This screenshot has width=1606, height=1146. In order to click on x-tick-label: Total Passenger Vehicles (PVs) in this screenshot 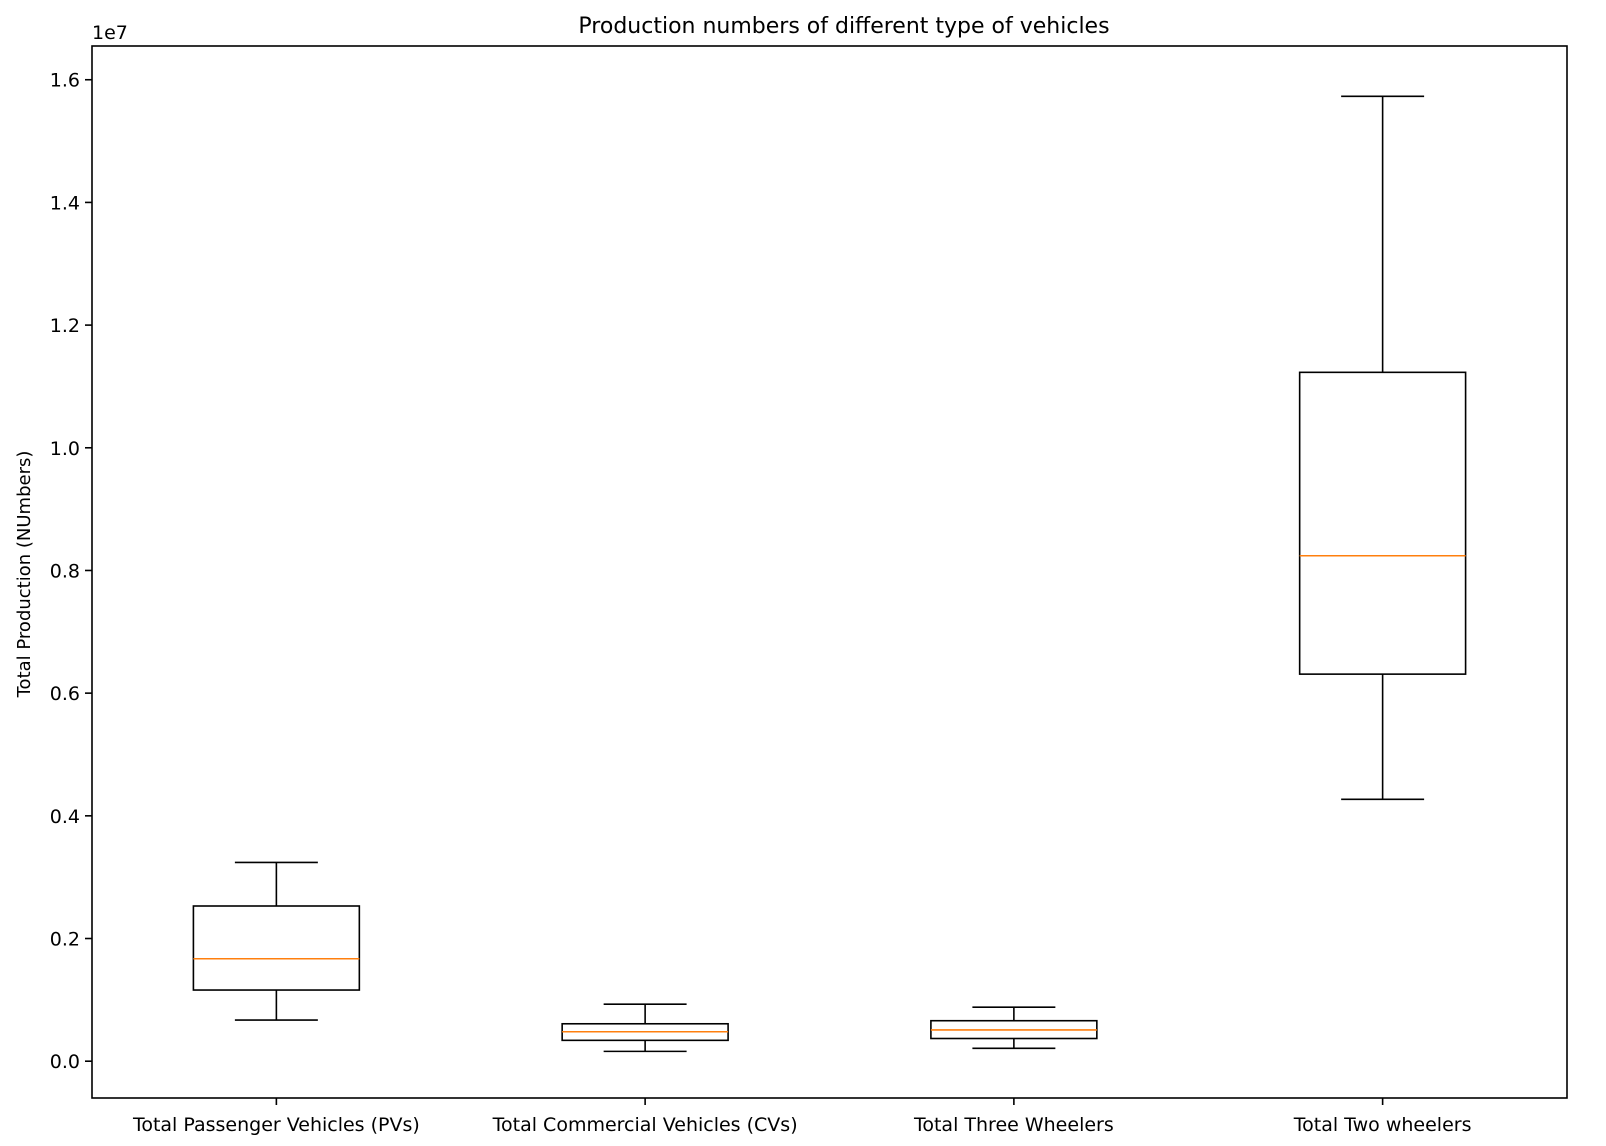, I will do `click(276, 1125)`.